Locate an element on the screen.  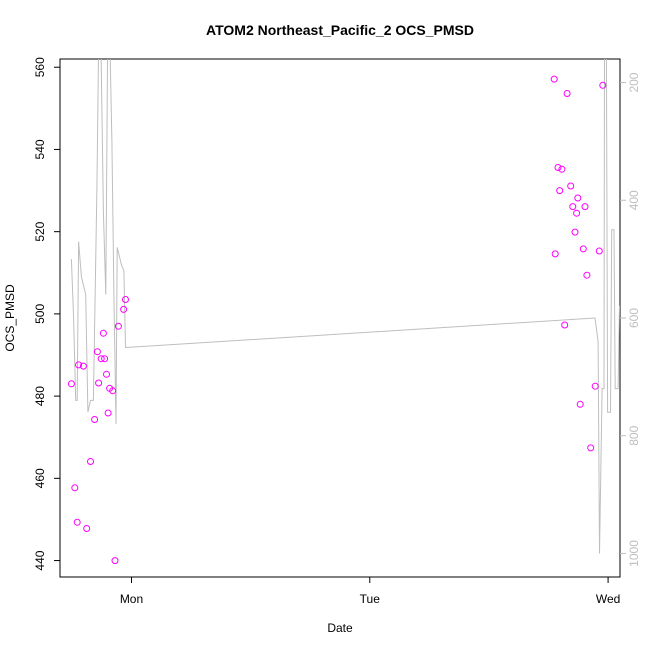
y-tick-label: 560 is located at coordinates (40, 67).